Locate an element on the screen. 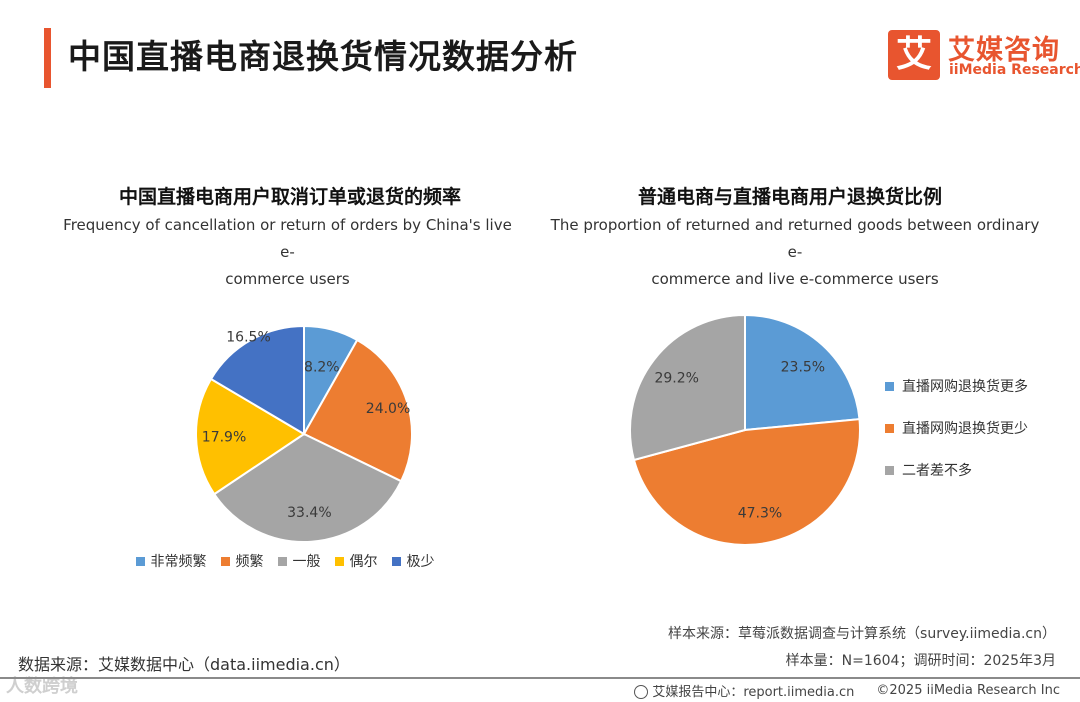 This screenshot has height=702, width=1080. chart1-label-4: 16.5% is located at coordinates (248, 338).